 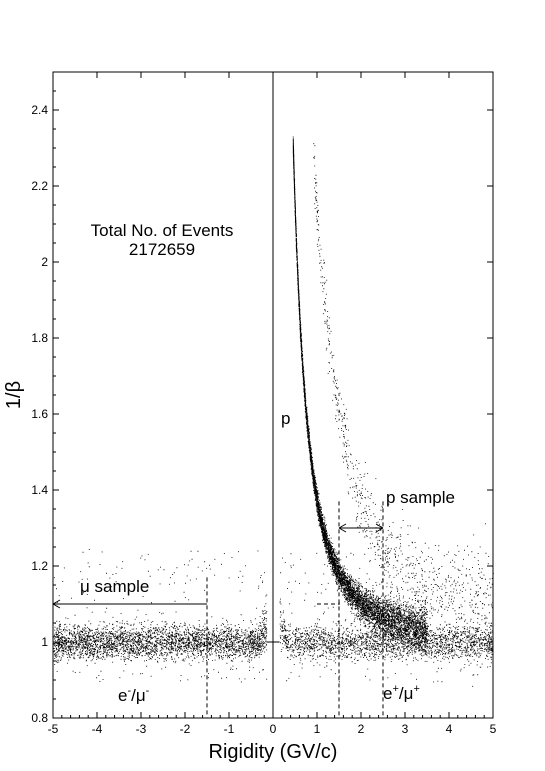 I want to click on proton-label: p, so click(x=285, y=418).